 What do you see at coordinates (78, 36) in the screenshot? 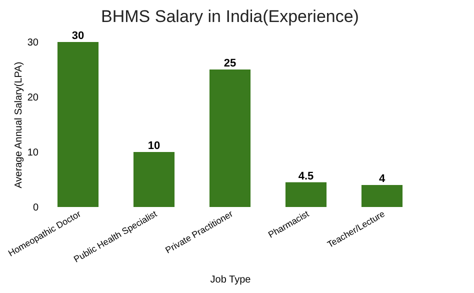
I see `data-label: 30` at bounding box center [78, 36].